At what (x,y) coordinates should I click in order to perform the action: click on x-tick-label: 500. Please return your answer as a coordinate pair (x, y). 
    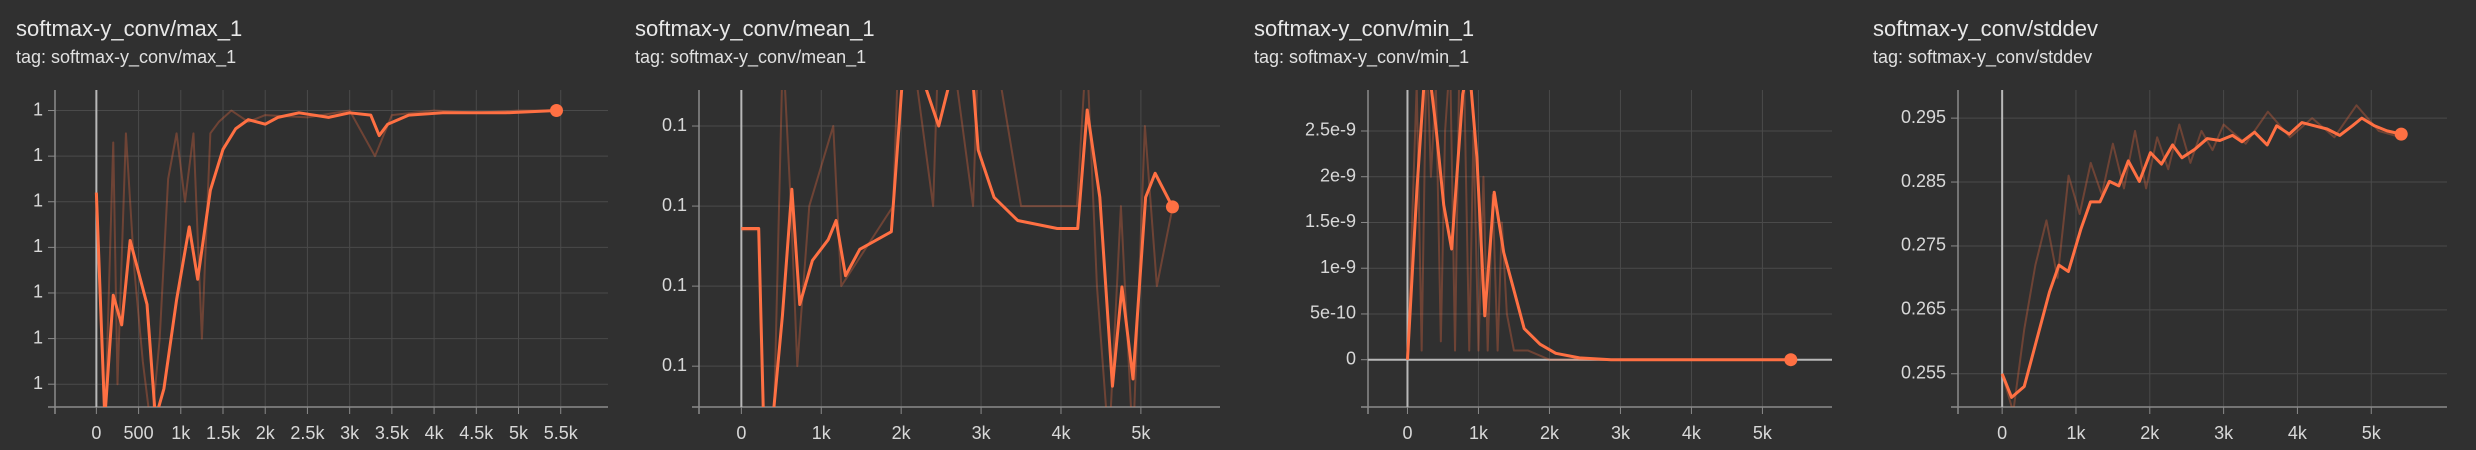
    Looking at the image, I should click on (139, 433).